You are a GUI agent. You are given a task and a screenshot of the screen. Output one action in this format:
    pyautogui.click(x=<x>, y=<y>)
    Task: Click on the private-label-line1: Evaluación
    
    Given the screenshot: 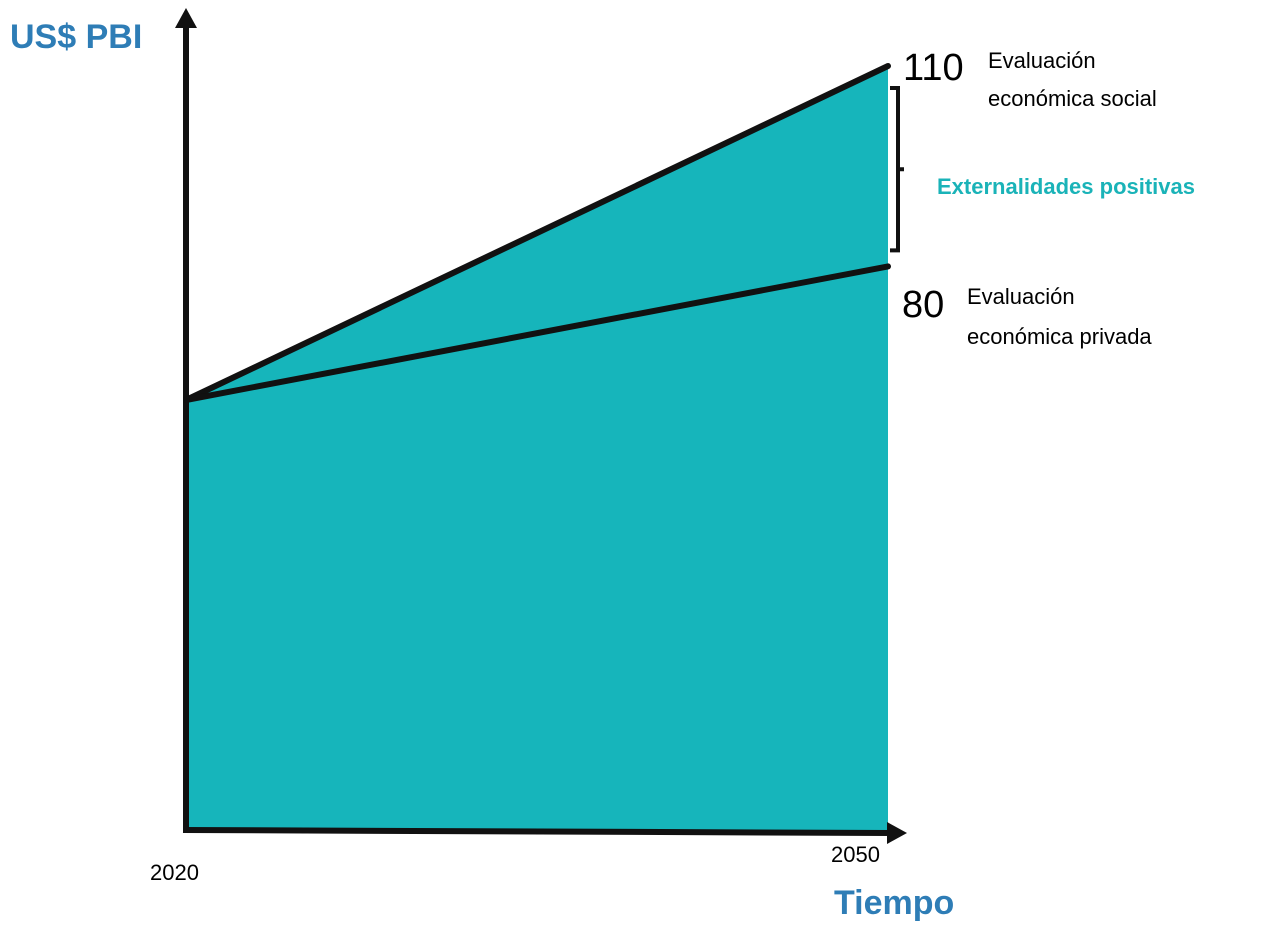 What is the action you would take?
    pyautogui.click(x=1021, y=296)
    